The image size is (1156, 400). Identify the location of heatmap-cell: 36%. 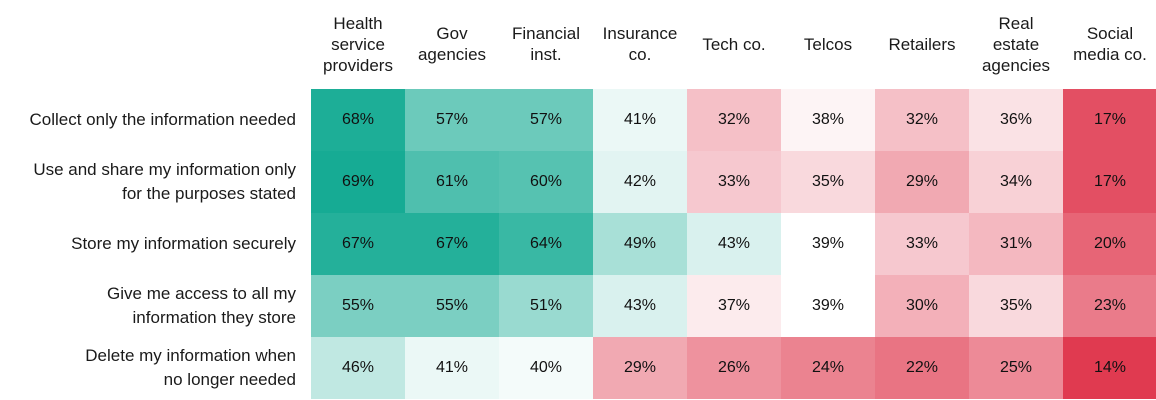
(1016, 120).